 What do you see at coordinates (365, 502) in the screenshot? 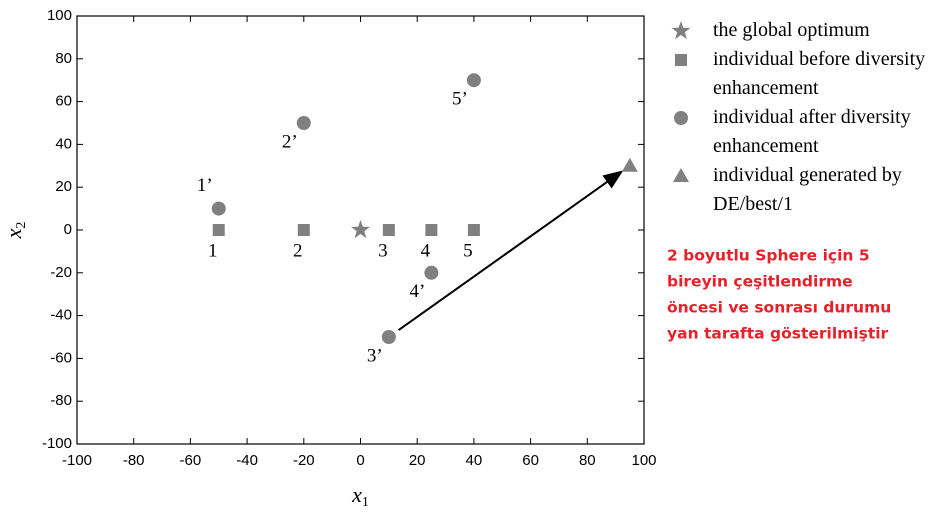
I see `x-axis-label-sub: 1` at bounding box center [365, 502].